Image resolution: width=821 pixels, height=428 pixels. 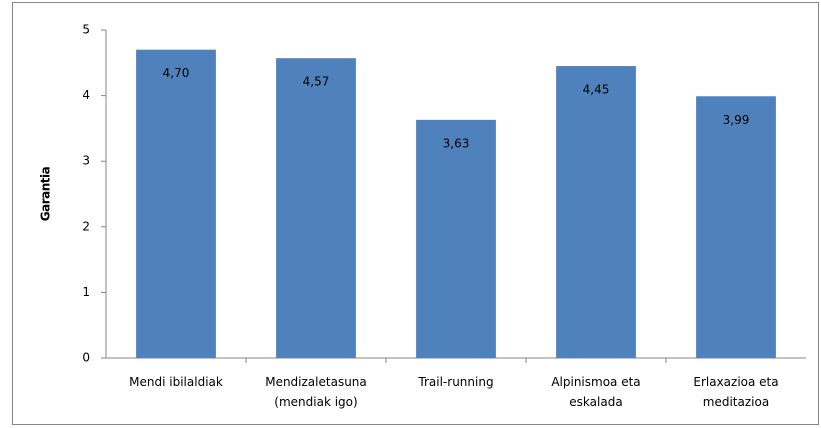 What do you see at coordinates (86, 161) in the screenshot?
I see `y-tick-label: 3` at bounding box center [86, 161].